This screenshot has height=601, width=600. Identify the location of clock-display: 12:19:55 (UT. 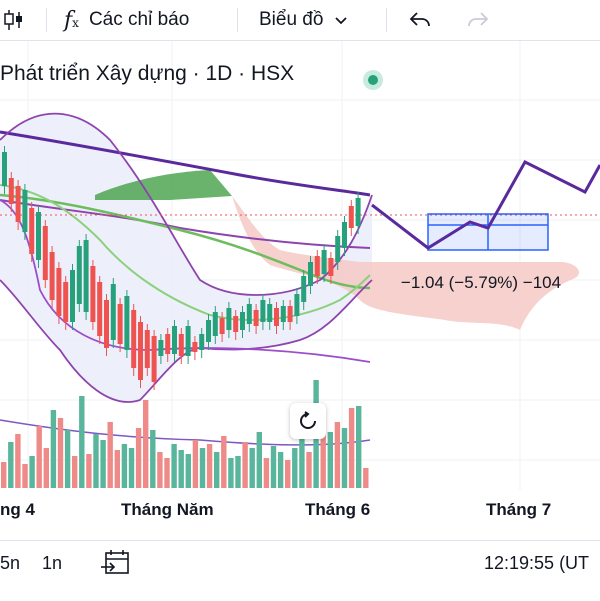
(537, 562).